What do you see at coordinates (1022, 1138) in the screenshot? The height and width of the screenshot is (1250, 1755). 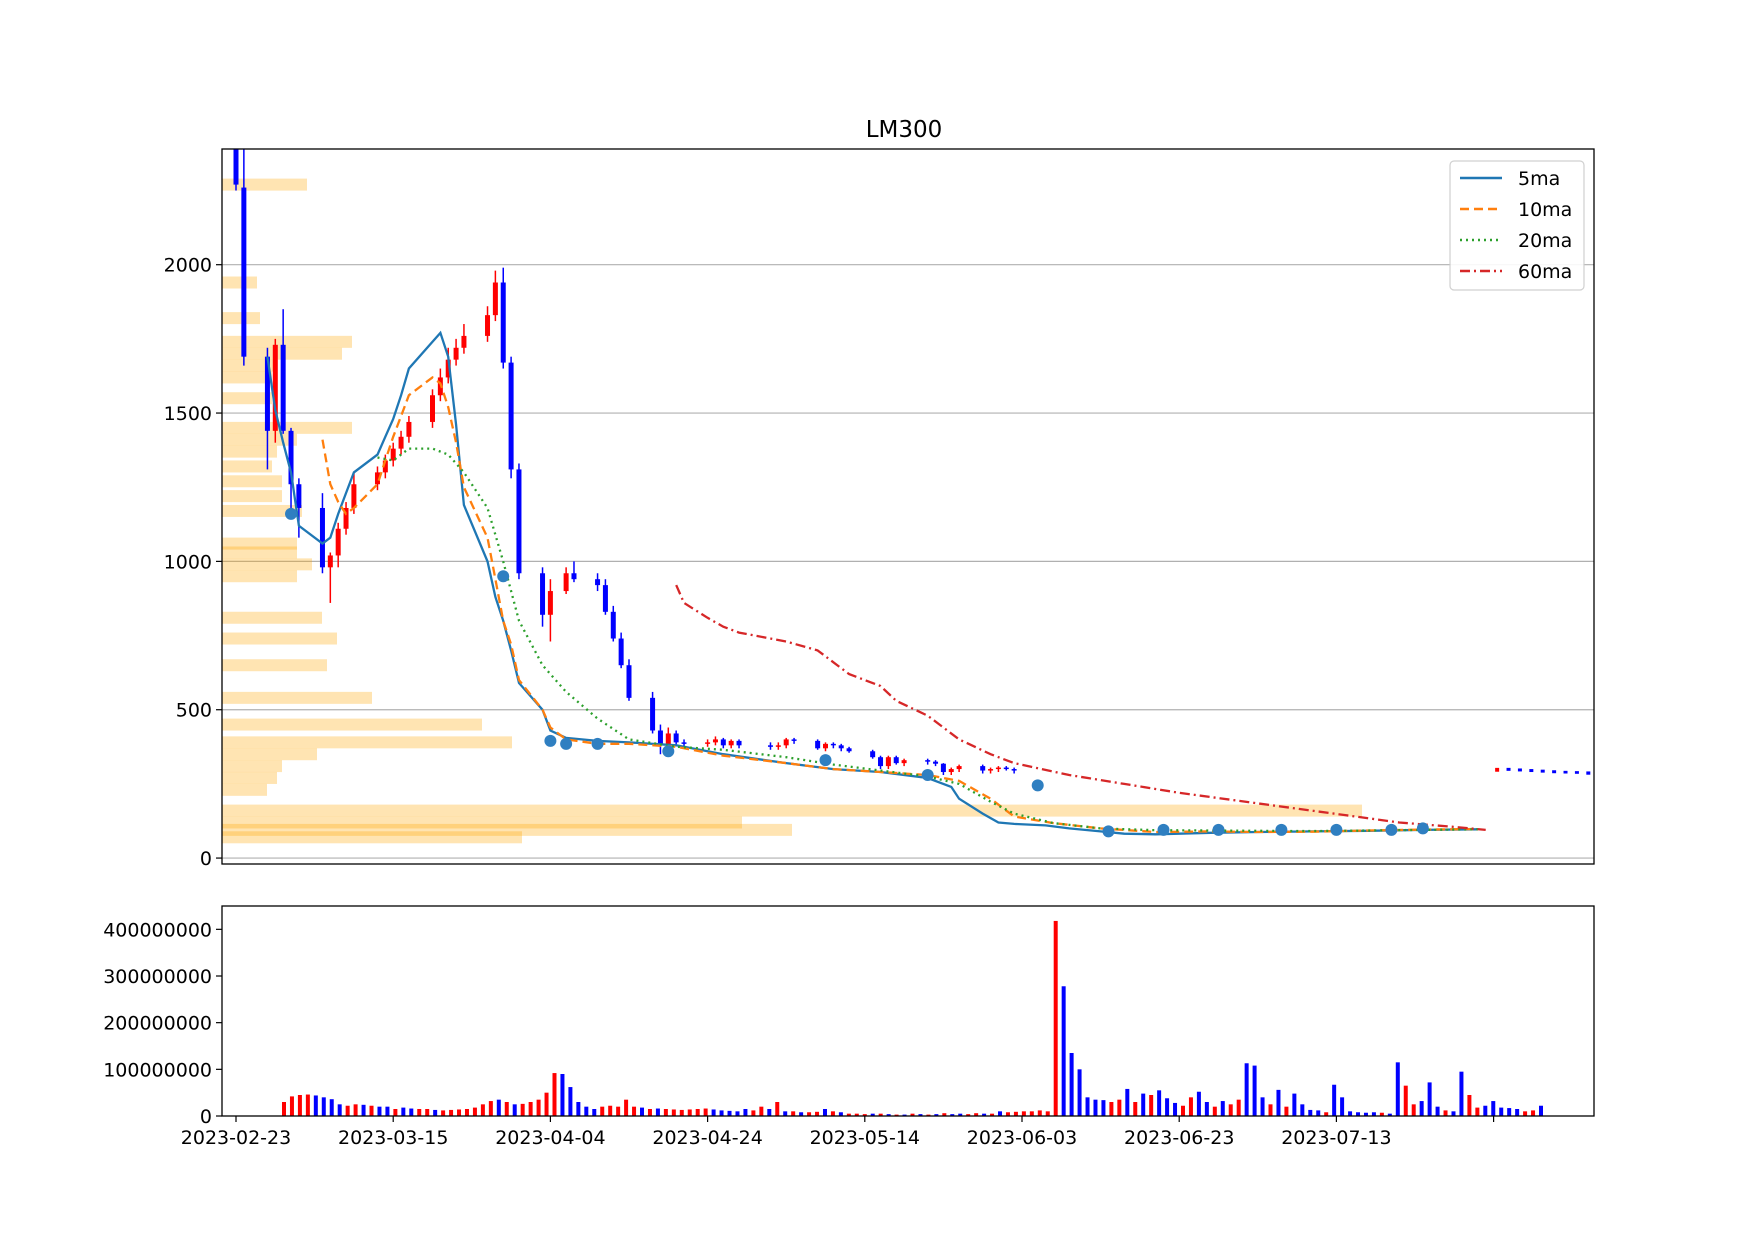 I see `x-tick-label: 2023-06-03` at bounding box center [1022, 1138].